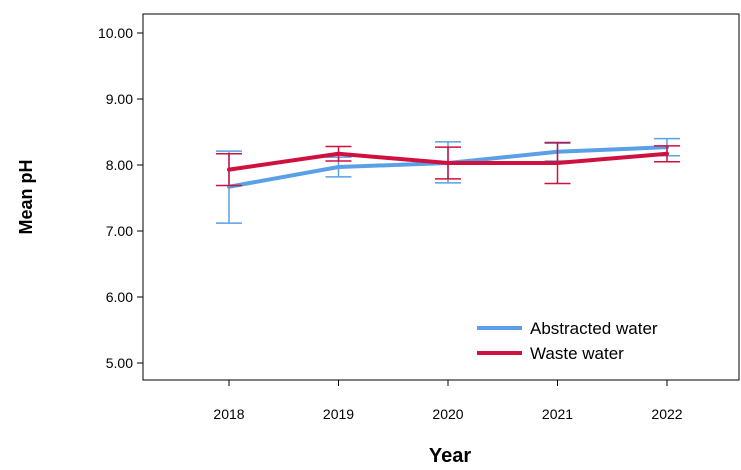 The image size is (741, 470). I want to click on y-tick-label: 8.00, so click(119, 165).